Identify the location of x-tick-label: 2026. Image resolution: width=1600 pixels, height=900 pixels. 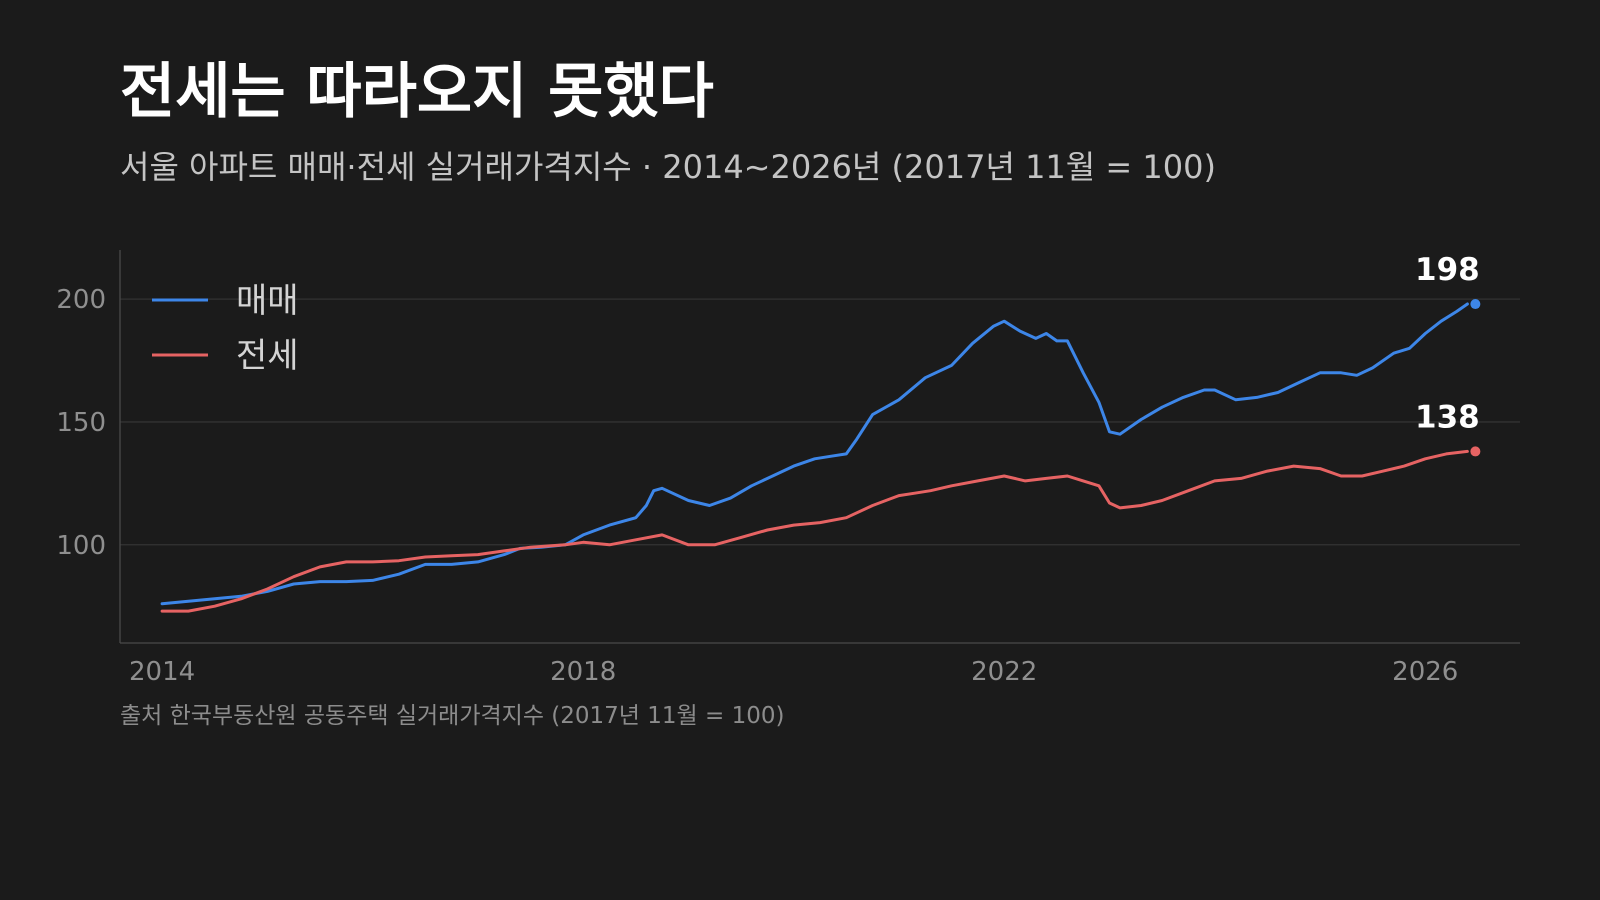
(1425, 672).